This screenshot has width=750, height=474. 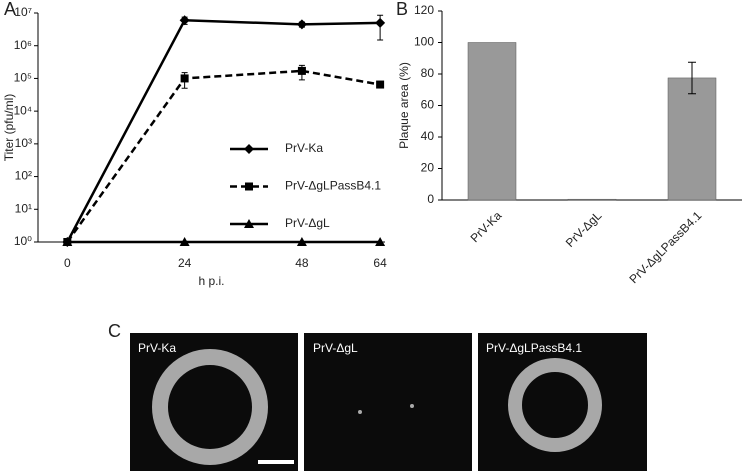 What do you see at coordinates (185, 263) in the screenshot?
I see `x-tick-label: 24` at bounding box center [185, 263].